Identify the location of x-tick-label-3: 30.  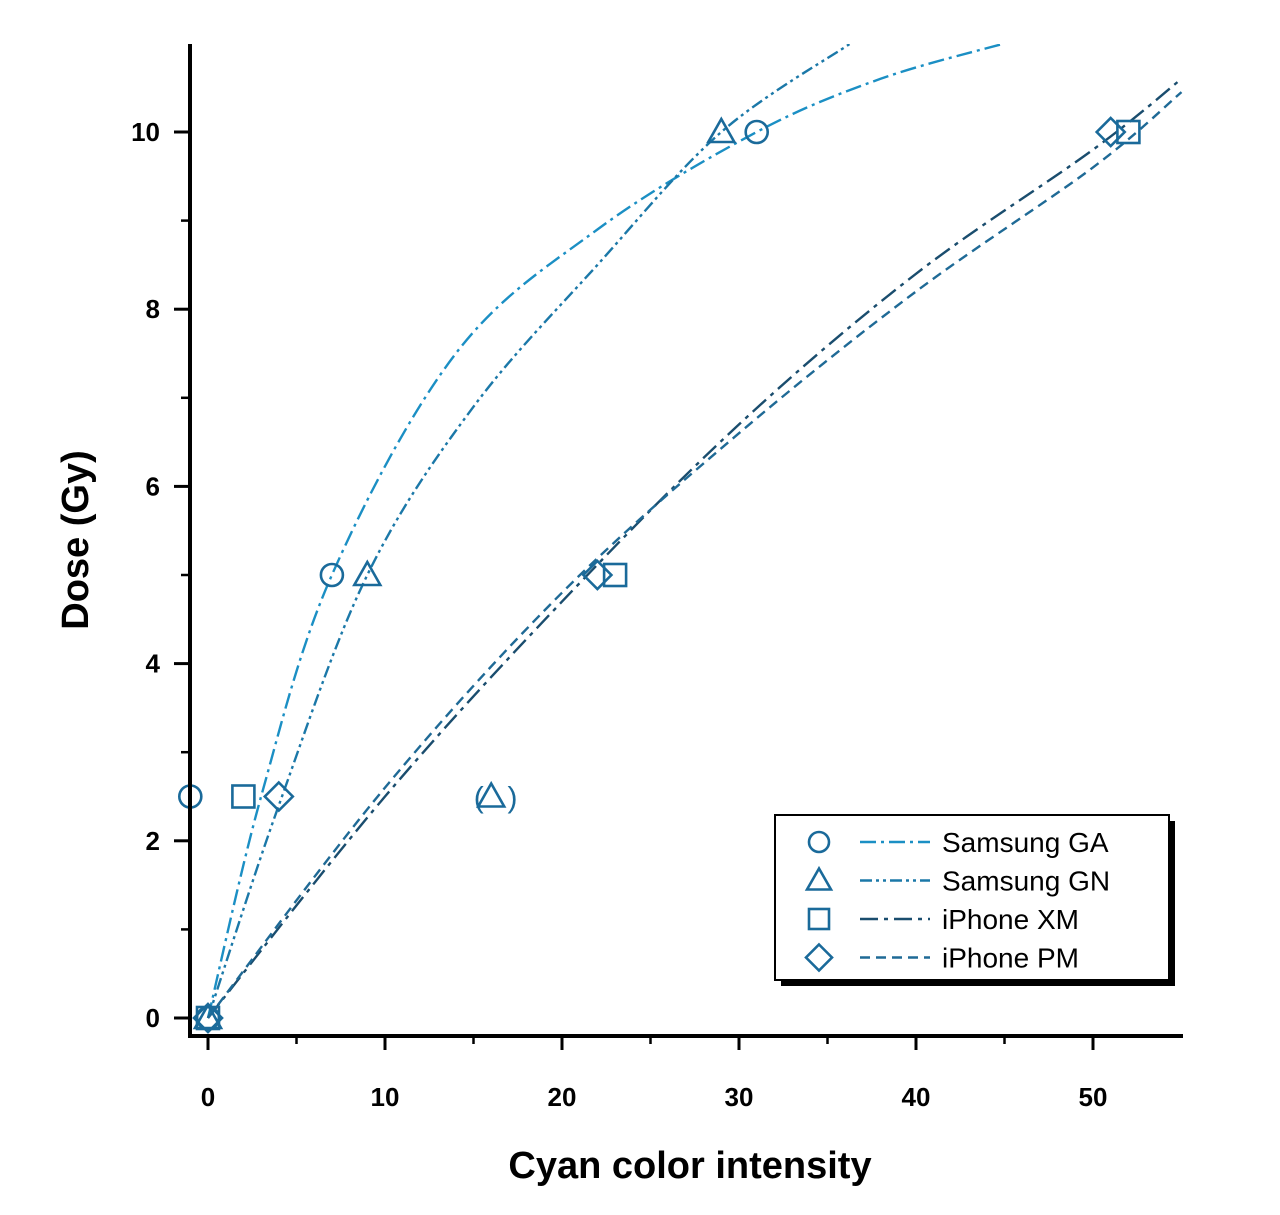
(739, 1097).